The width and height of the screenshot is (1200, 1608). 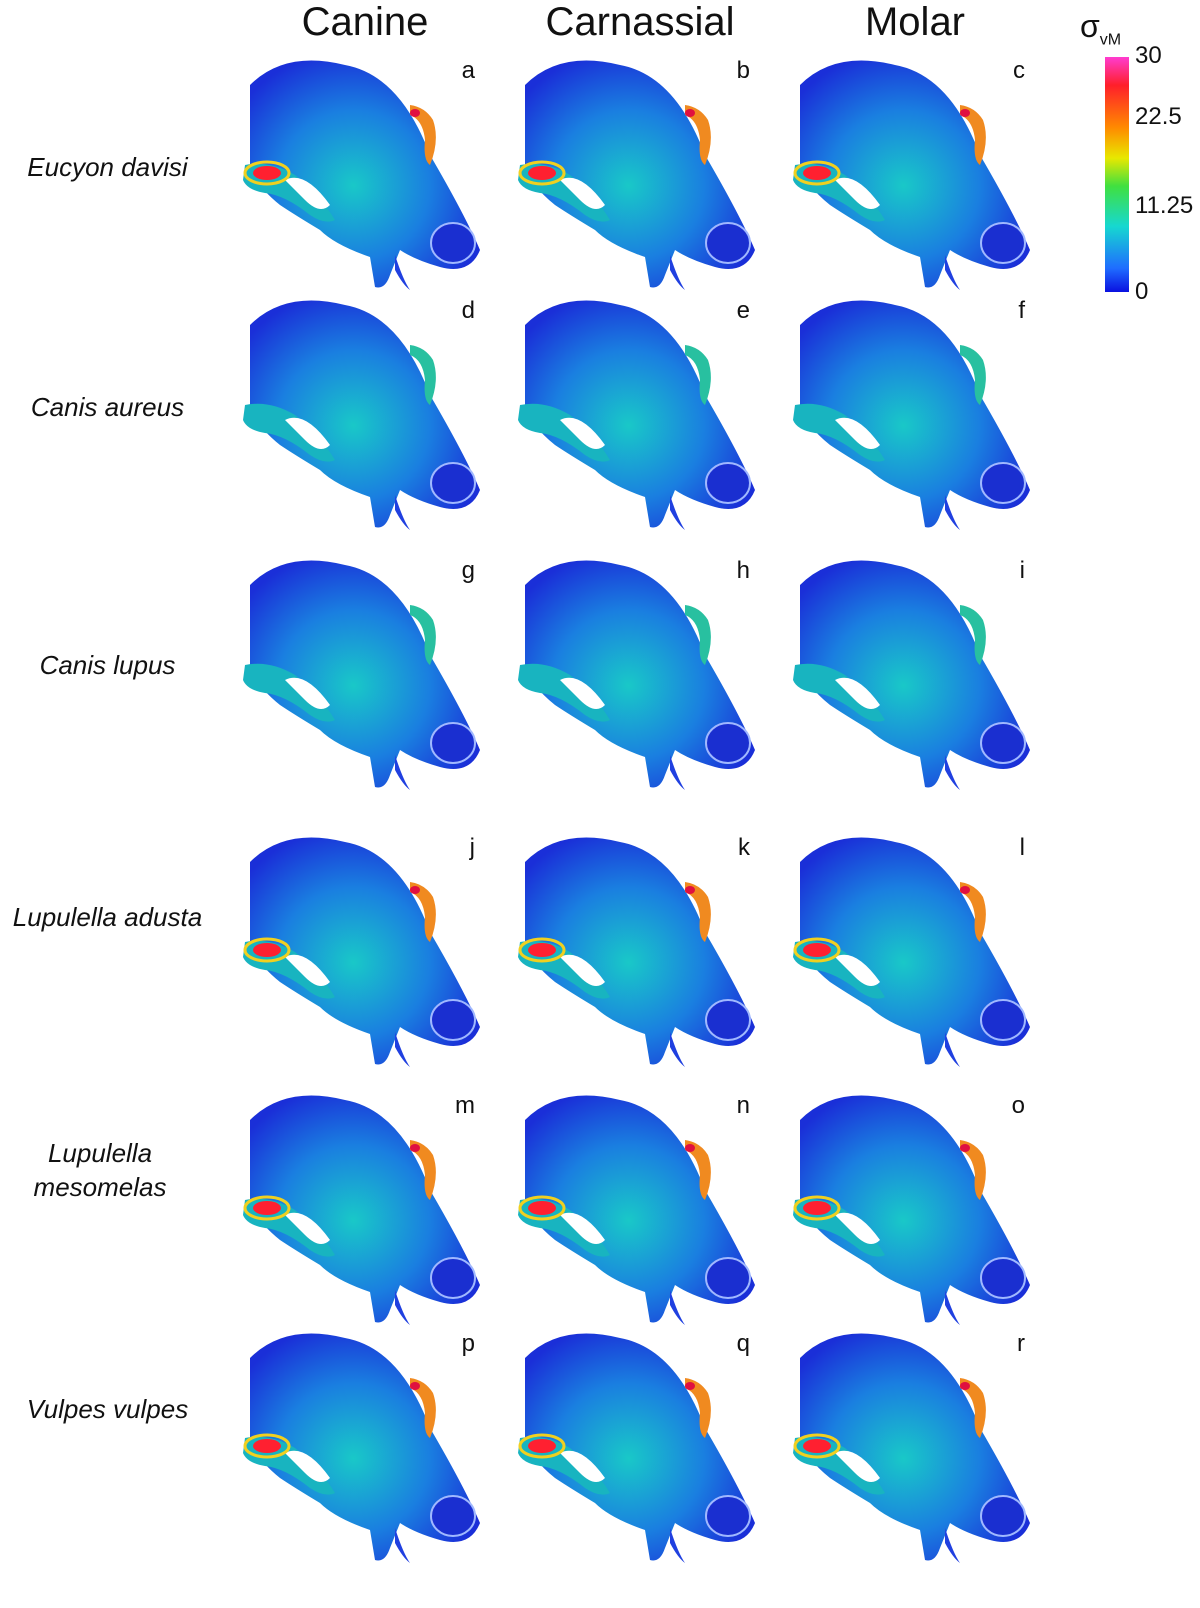 What do you see at coordinates (743, 1105) in the screenshot?
I see `panel-letter: n` at bounding box center [743, 1105].